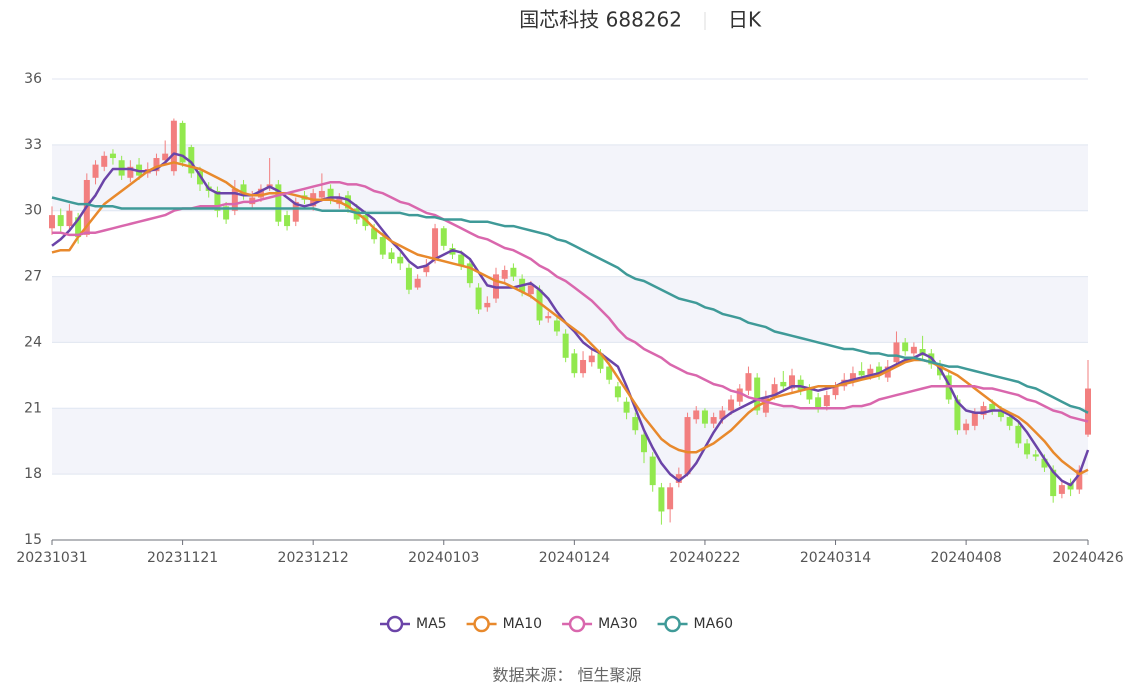  I want to click on y-tick-label: 30, so click(33, 211).